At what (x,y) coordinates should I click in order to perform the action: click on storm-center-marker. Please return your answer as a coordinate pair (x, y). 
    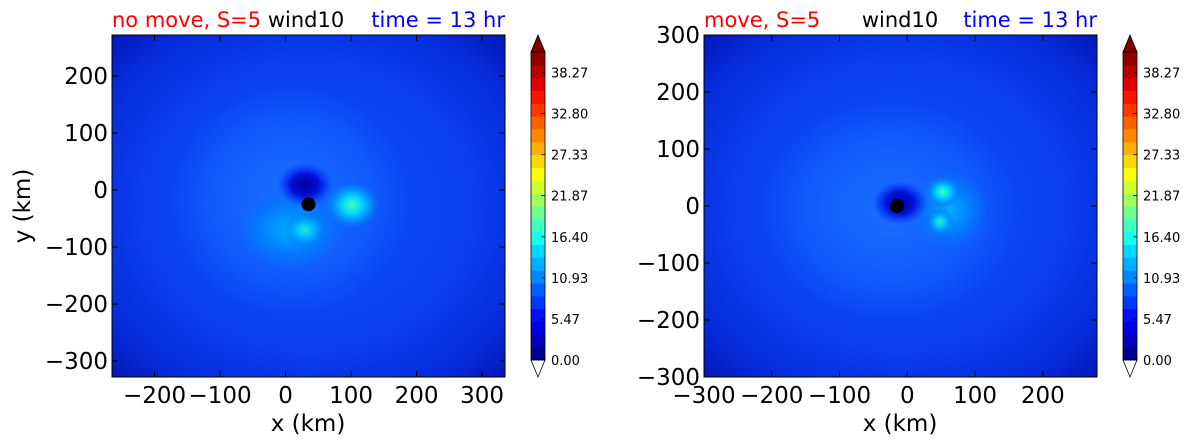
    Looking at the image, I should click on (308, 204).